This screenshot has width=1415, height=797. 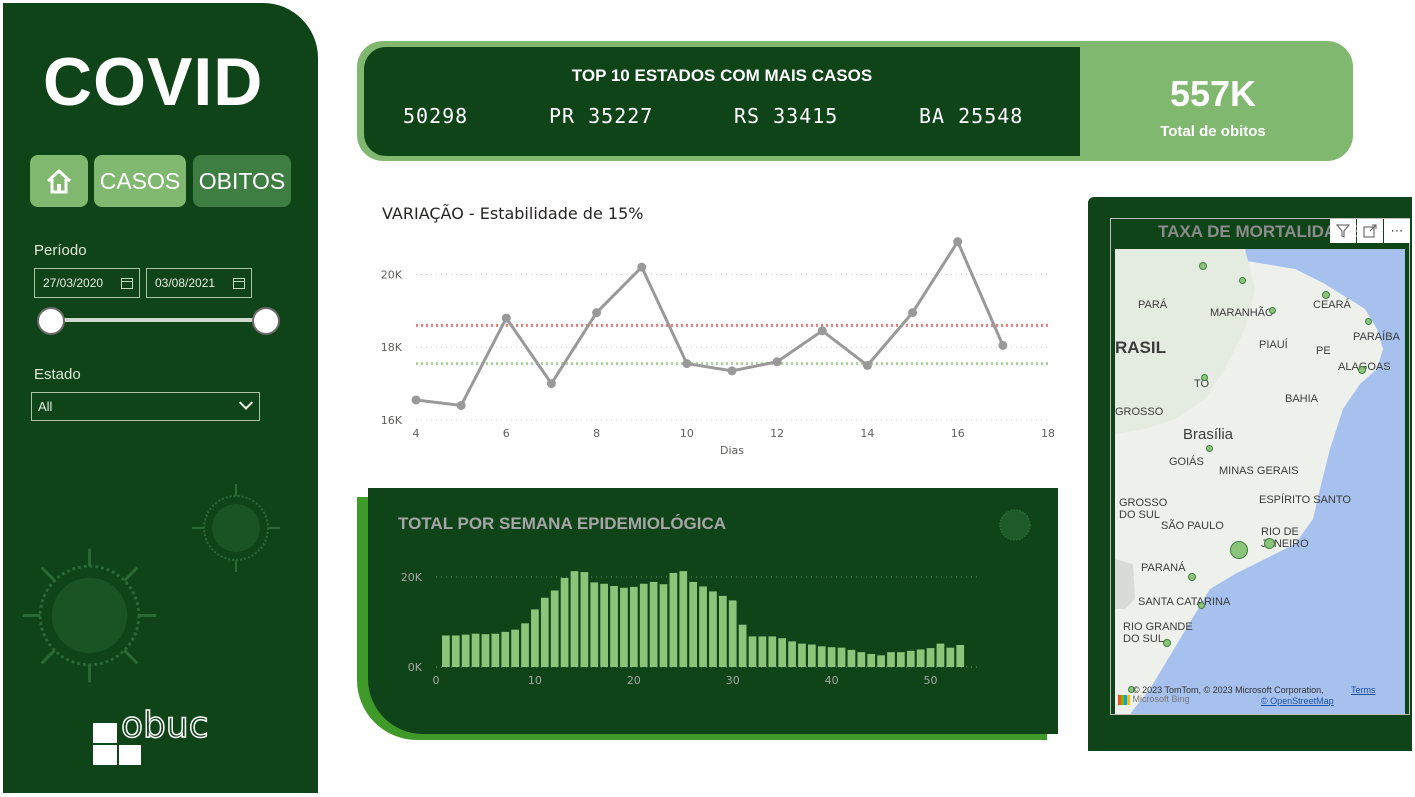 I want to click on brand-text: obuc, so click(x=165, y=725).